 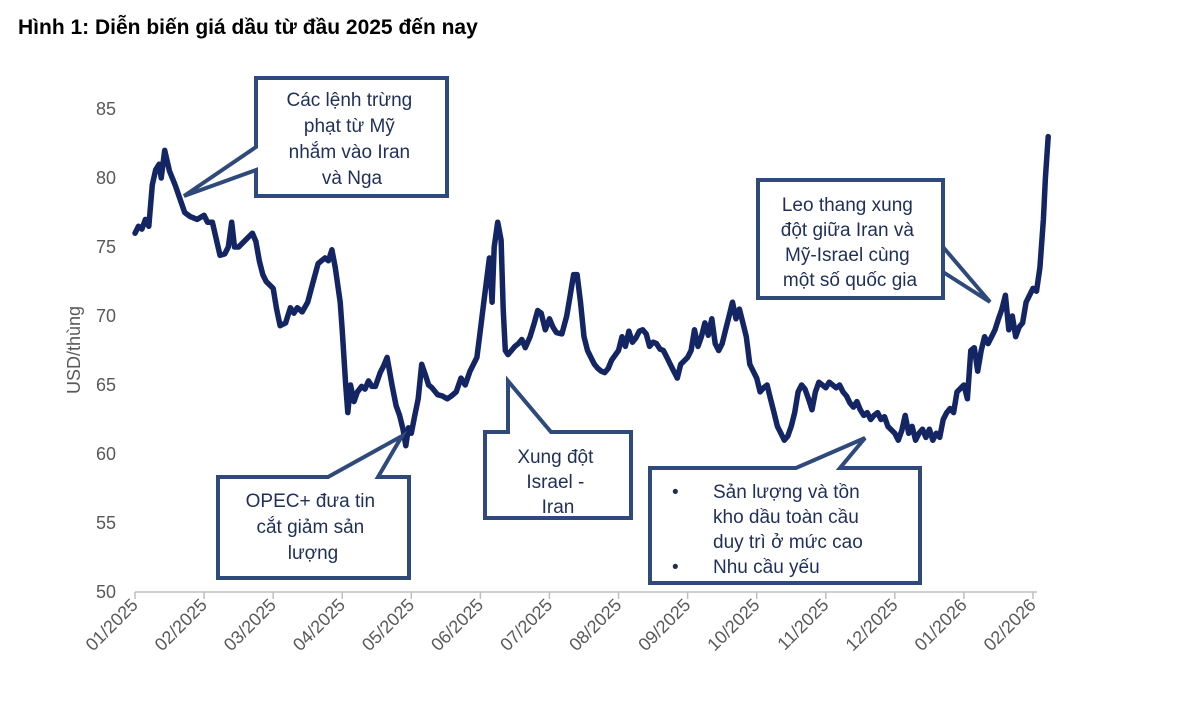 What do you see at coordinates (733, 625) in the screenshot?
I see `x-tick-label: 10/2025` at bounding box center [733, 625].